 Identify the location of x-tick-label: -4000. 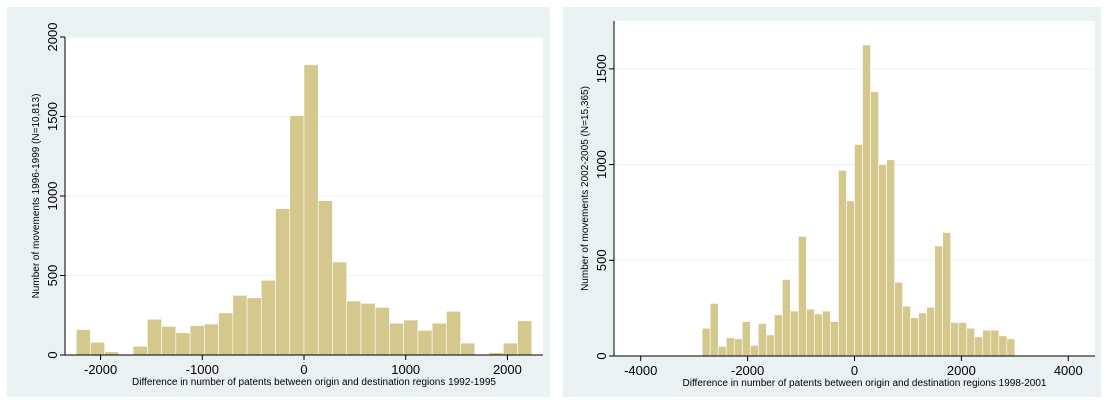
(640, 370).